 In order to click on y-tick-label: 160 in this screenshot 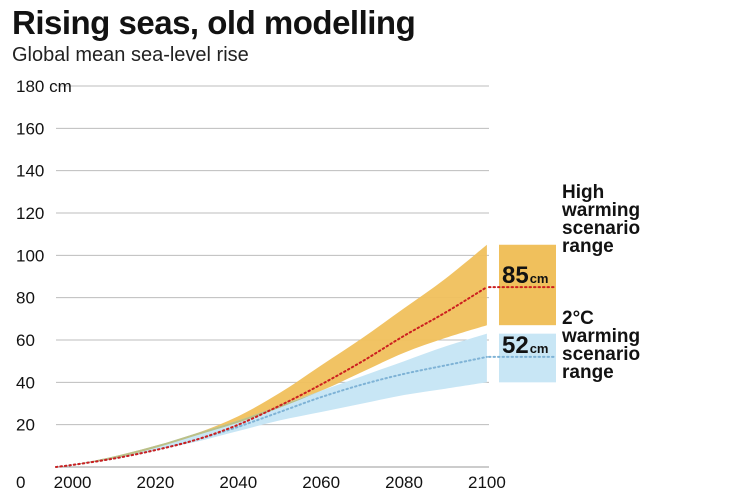, I will do `click(30, 128)`.